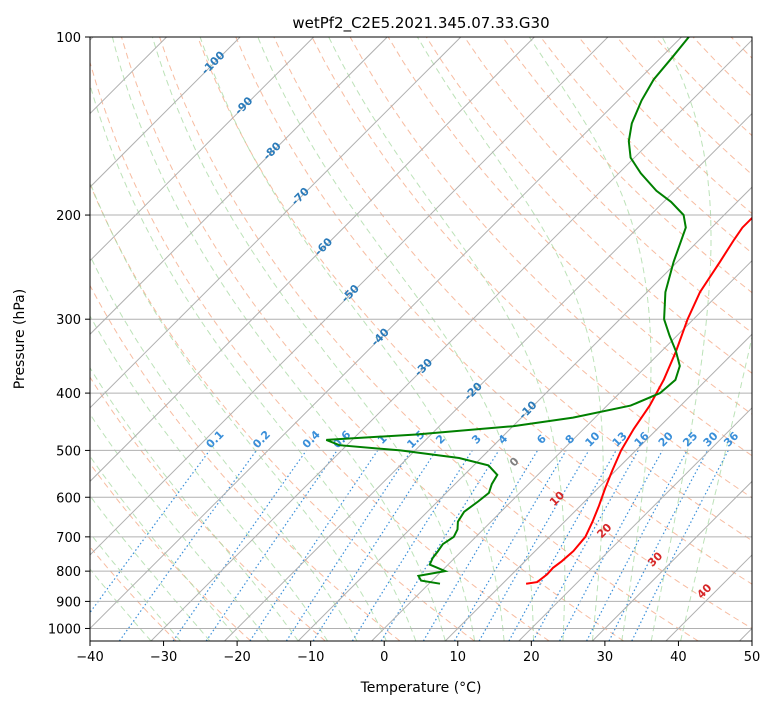 The image size is (775, 708). What do you see at coordinates (64, 629) in the screenshot?
I see `y-tick-label: 1000` at bounding box center [64, 629].